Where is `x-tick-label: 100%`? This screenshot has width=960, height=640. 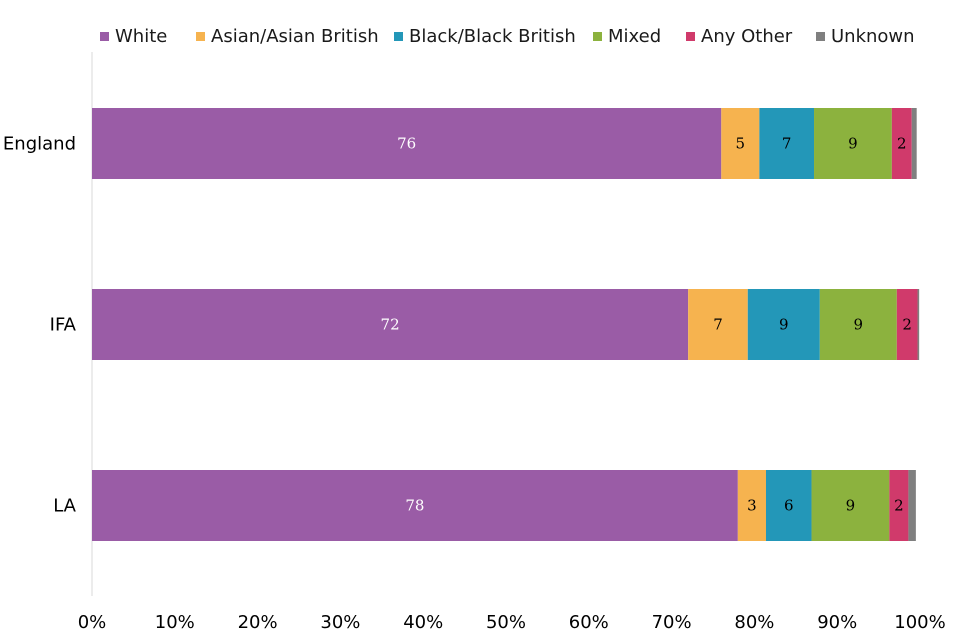 x-tick-label: 100% is located at coordinates (919, 622).